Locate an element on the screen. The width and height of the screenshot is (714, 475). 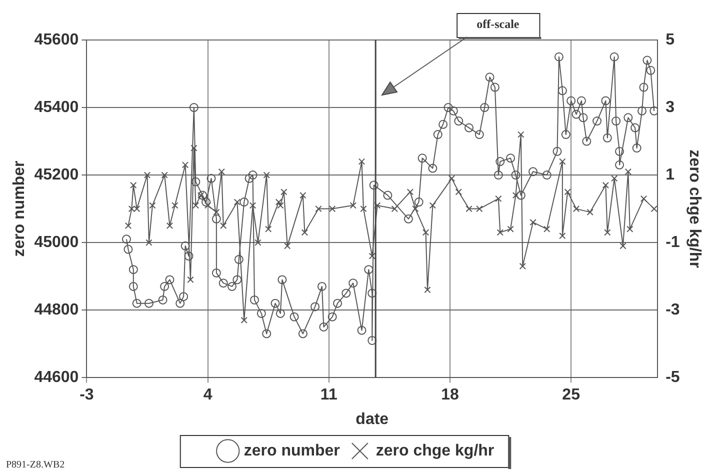
y2-tick-label: 3 is located at coordinates (670, 107).